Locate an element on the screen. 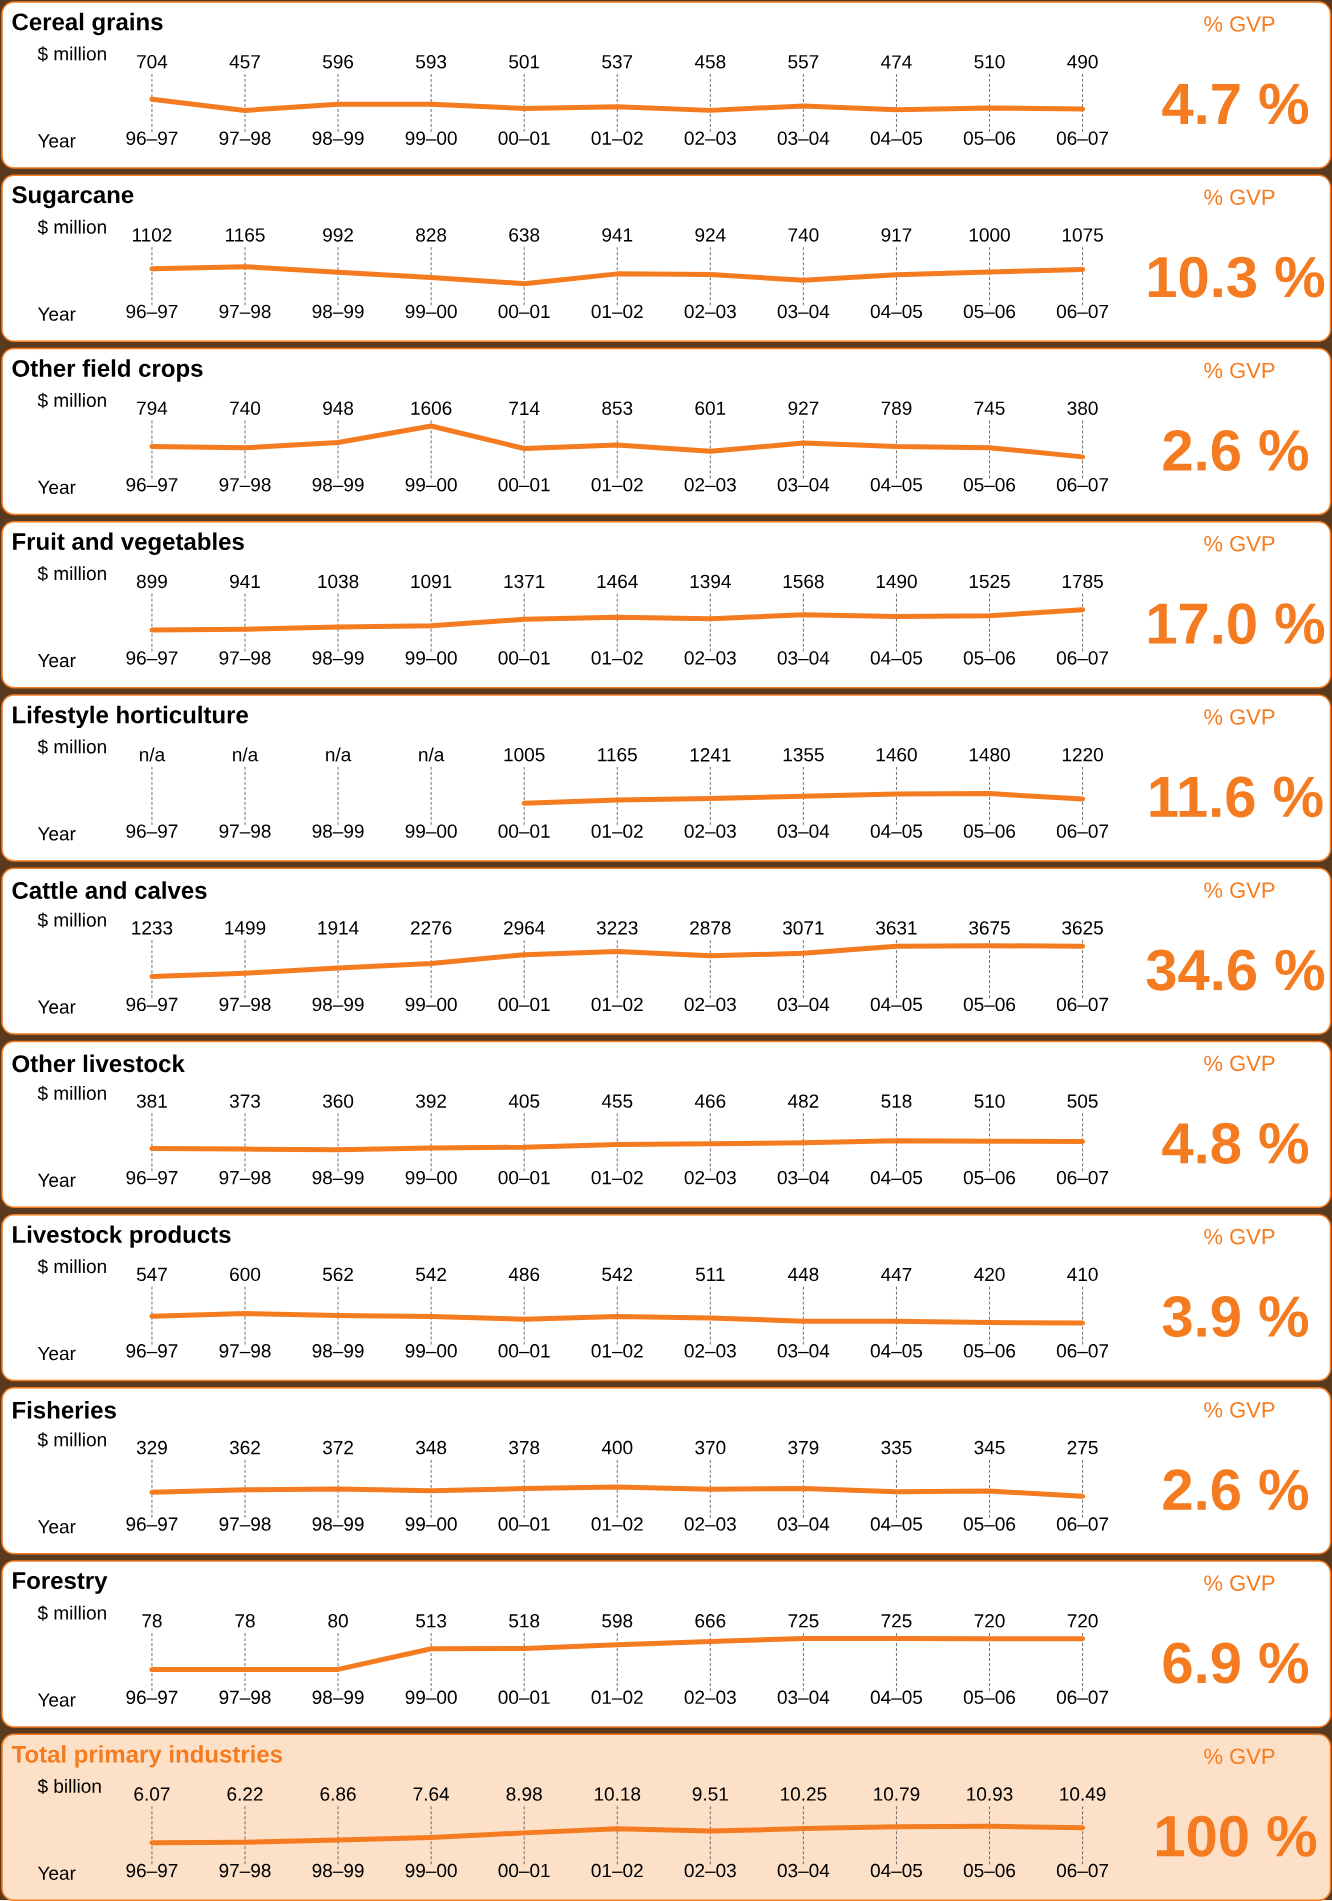  text: % GVP is located at coordinates (1239, 370).